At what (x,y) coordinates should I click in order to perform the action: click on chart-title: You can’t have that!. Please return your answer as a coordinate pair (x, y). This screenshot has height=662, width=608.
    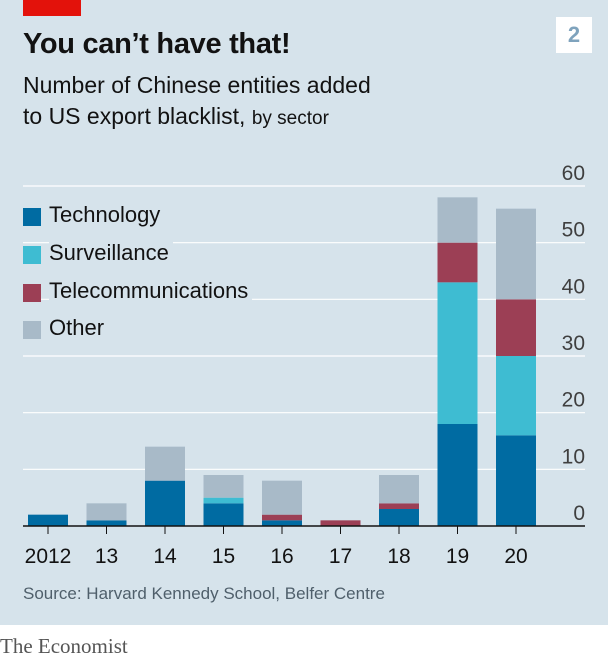
    Looking at the image, I should click on (157, 44).